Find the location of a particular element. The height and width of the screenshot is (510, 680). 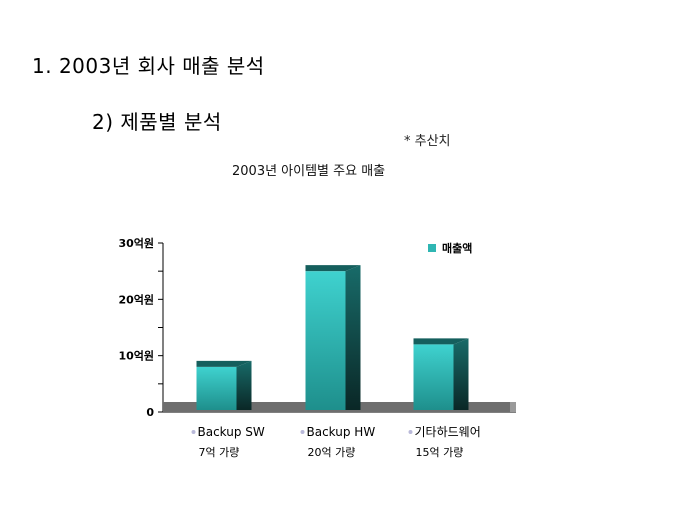

legend-swatch is located at coordinates (432, 248).